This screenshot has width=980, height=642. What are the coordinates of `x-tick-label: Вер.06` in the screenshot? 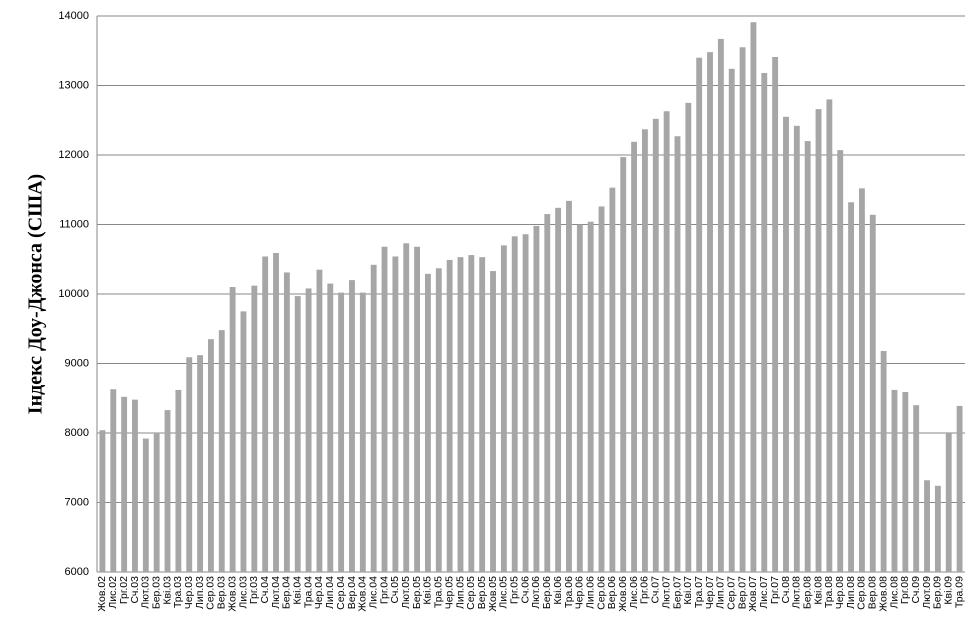 It's located at (612, 592).